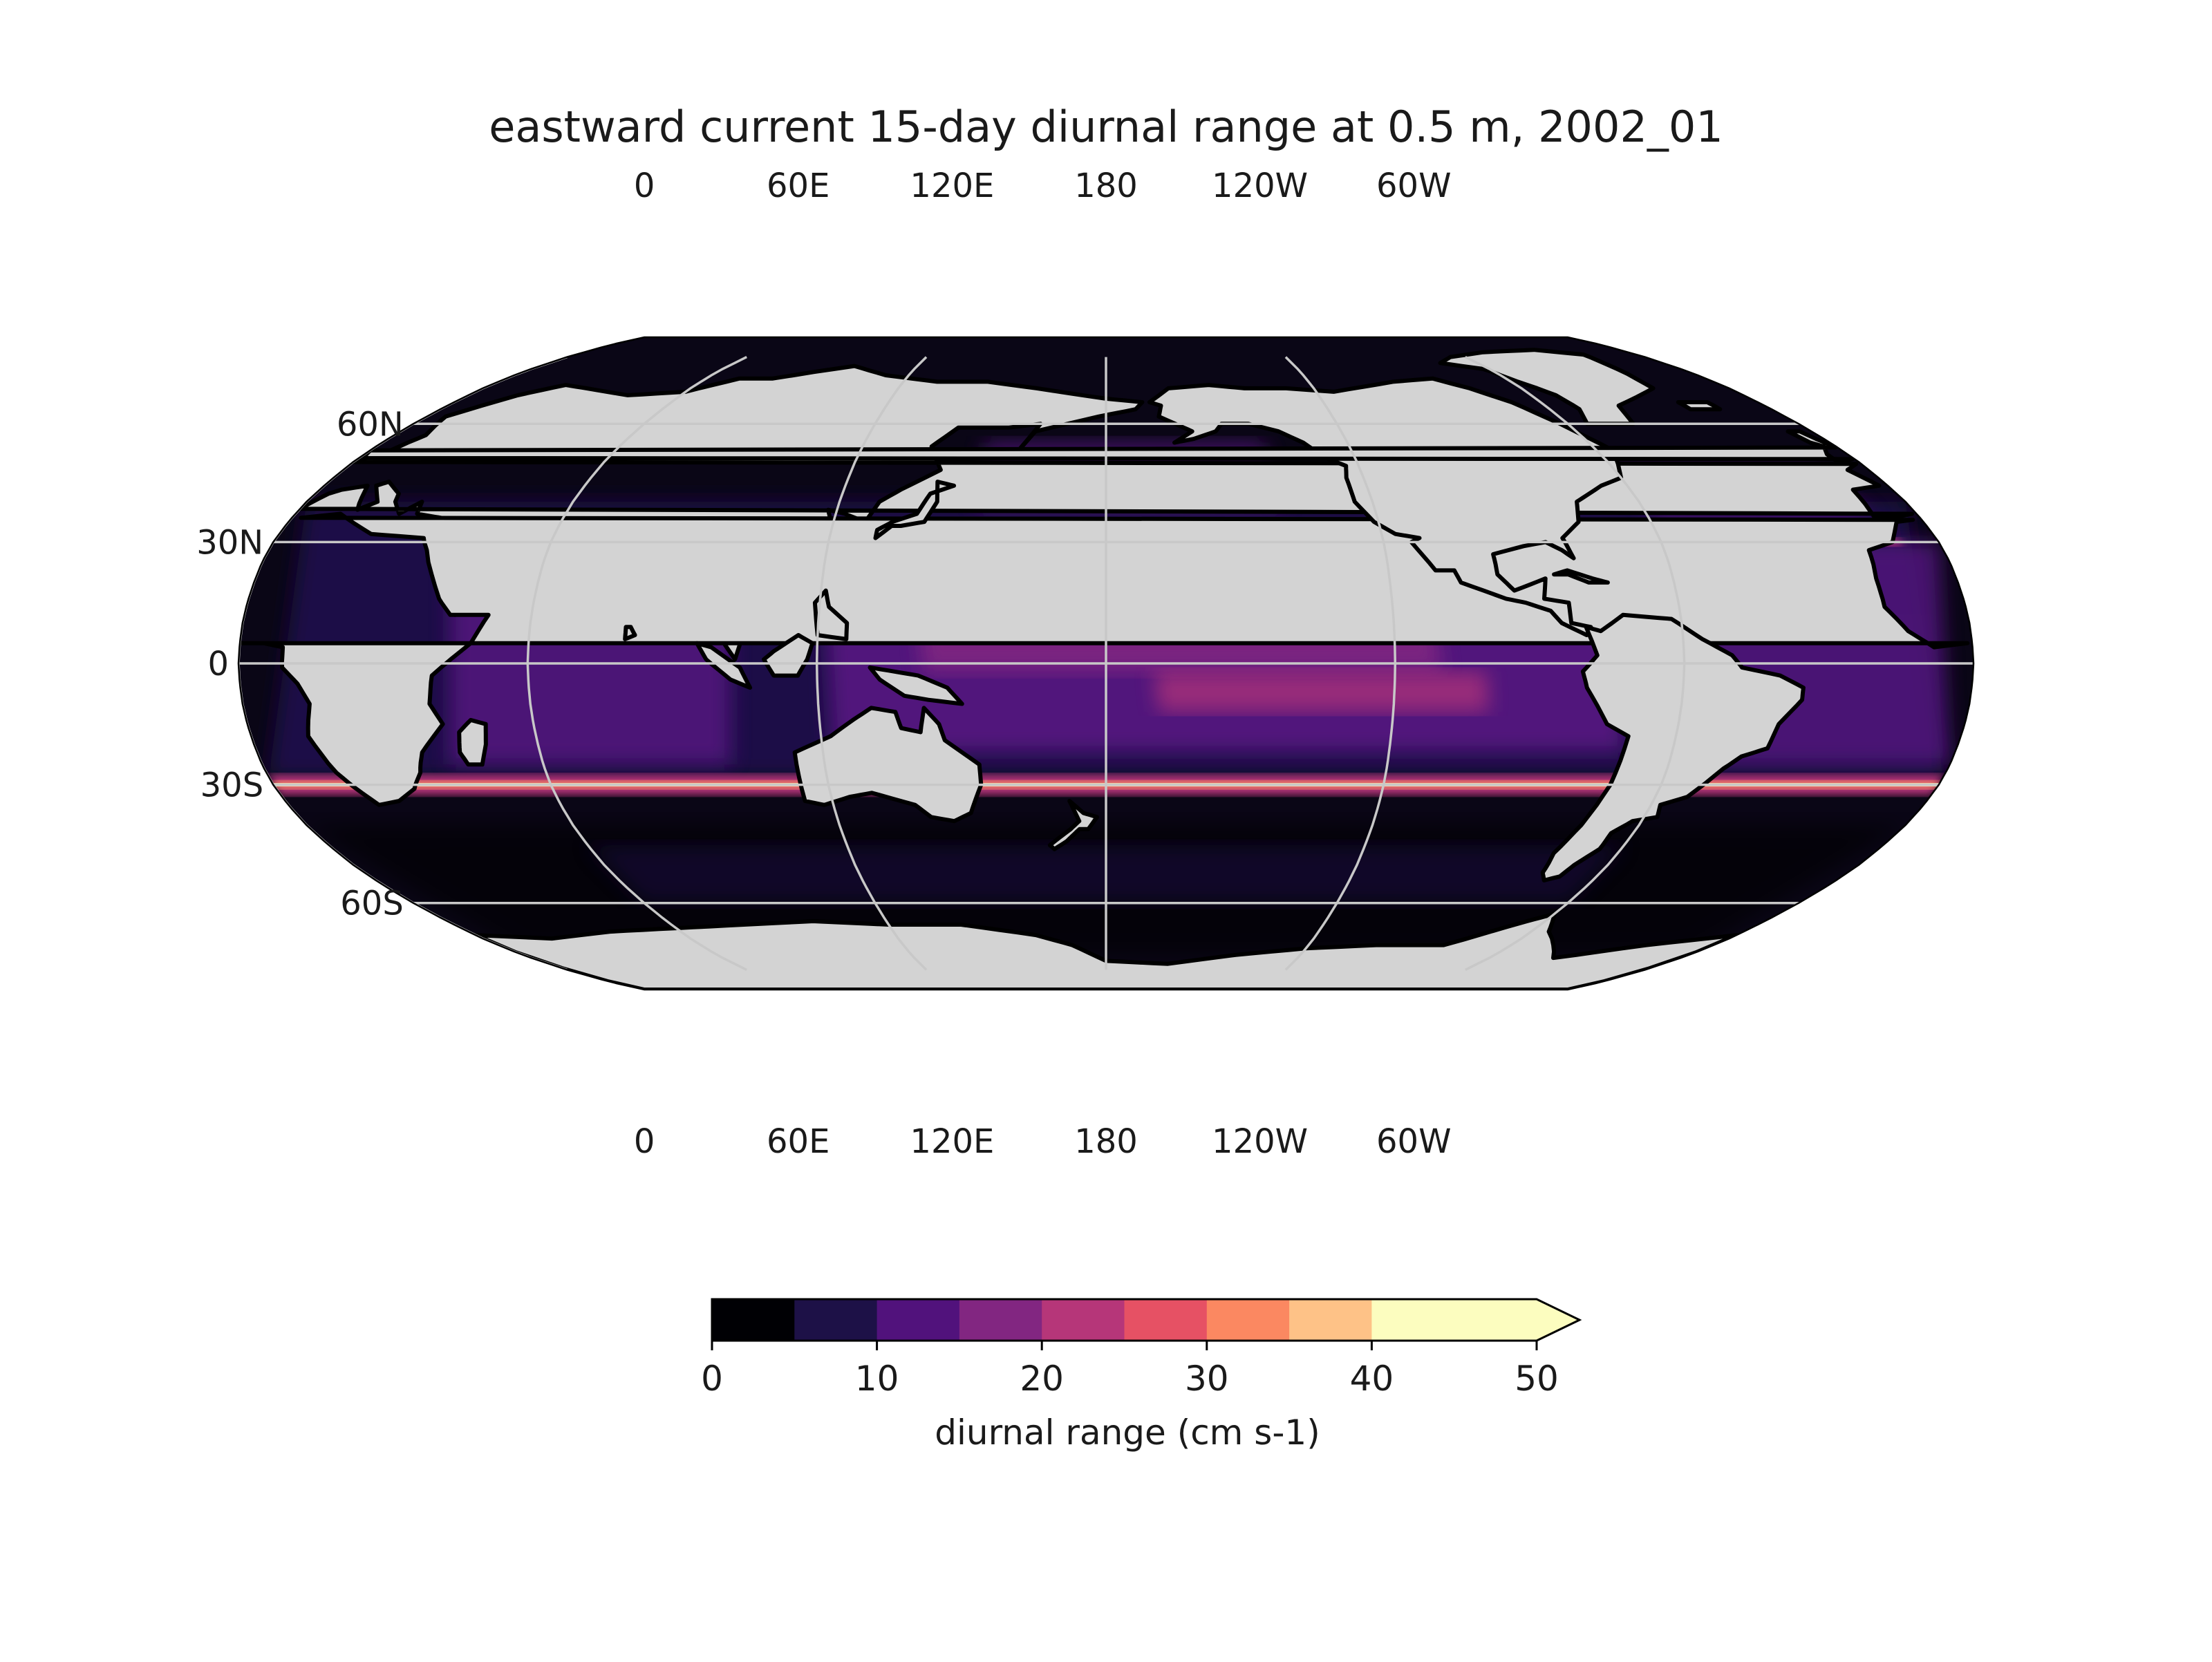 The image size is (2212, 1662). Describe the element at coordinates (1127, 1433) in the screenshot. I see `colorbar-label: diurnal range (cm s-1)` at that location.